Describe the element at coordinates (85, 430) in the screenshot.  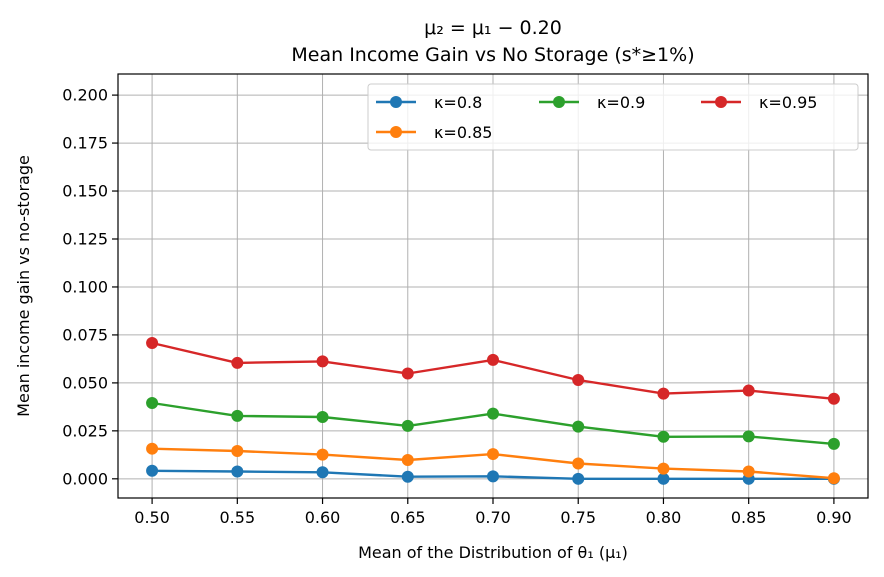
I see `y-tick-label: 0.025` at that location.